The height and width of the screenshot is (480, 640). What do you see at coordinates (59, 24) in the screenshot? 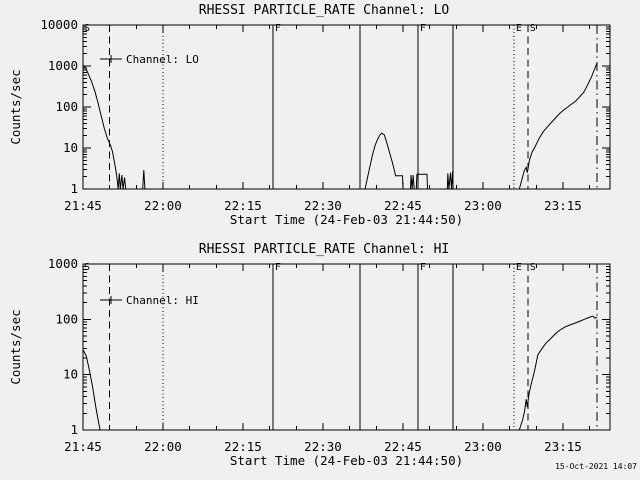
I see `y-tick-label: 10000` at bounding box center [59, 24].